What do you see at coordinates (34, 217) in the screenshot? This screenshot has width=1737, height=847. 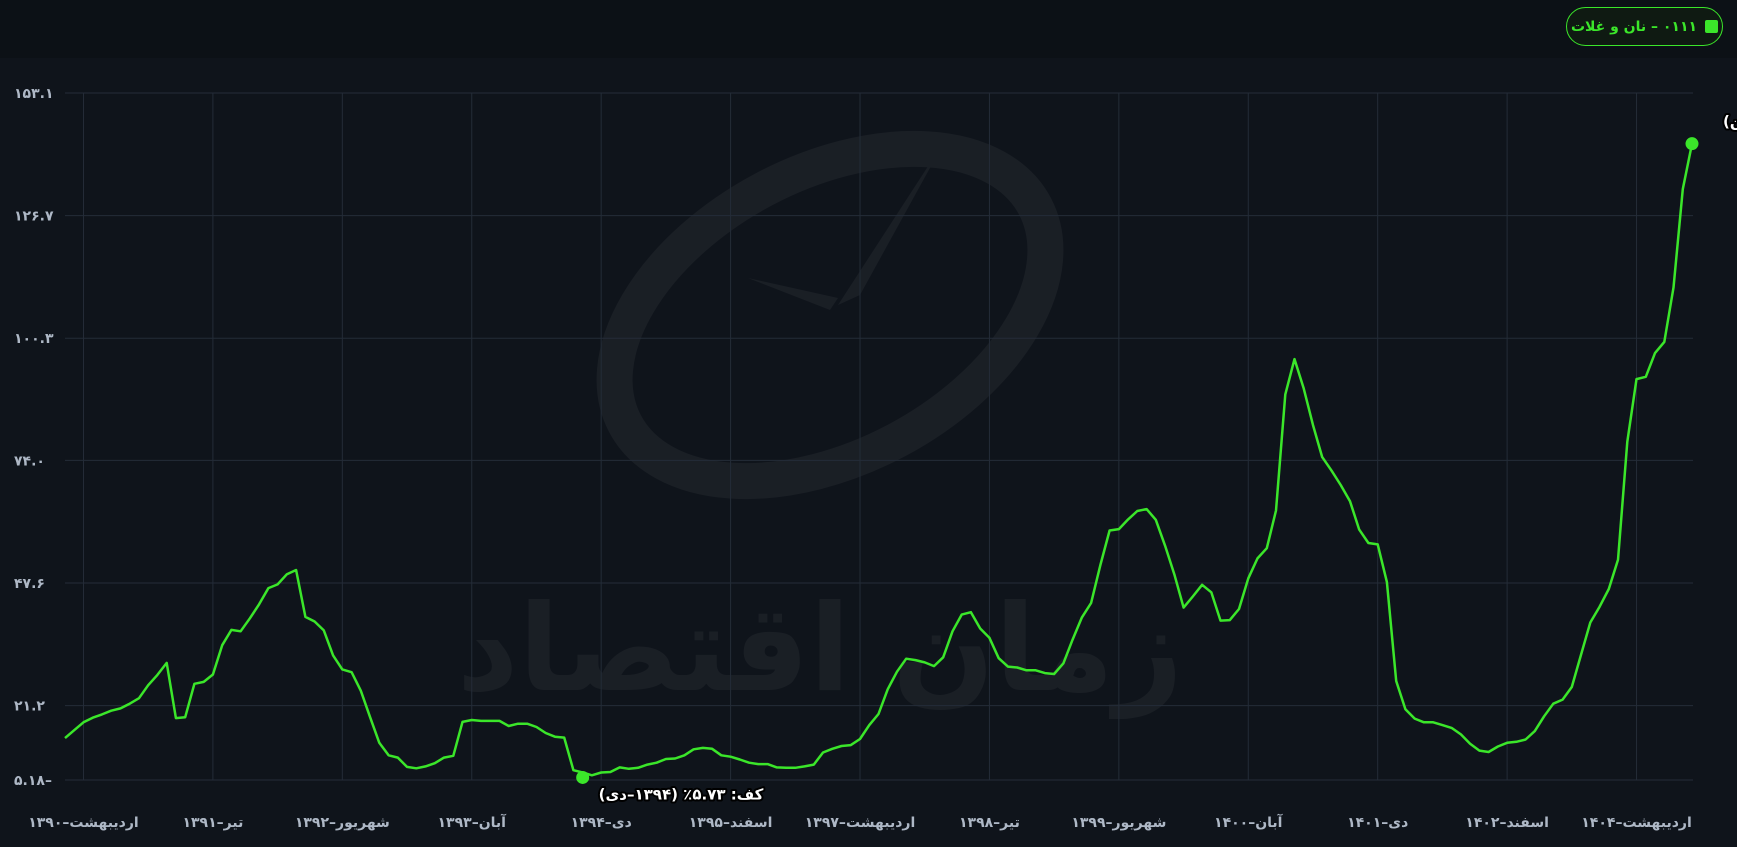 I see `y-tick-label: ۱۲۶.۷` at bounding box center [34, 217].